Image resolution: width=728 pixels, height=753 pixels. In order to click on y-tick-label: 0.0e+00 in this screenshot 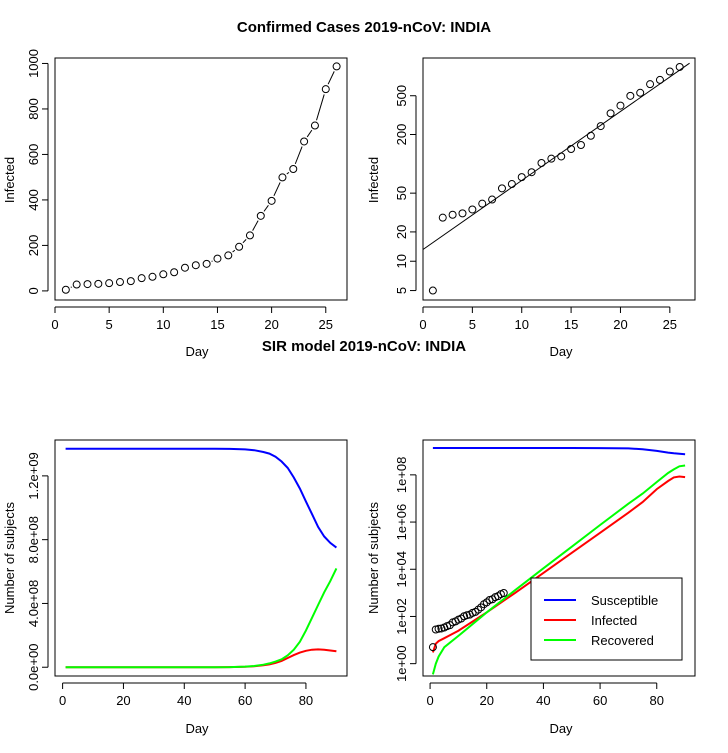, I will do `click(33, 667)`.